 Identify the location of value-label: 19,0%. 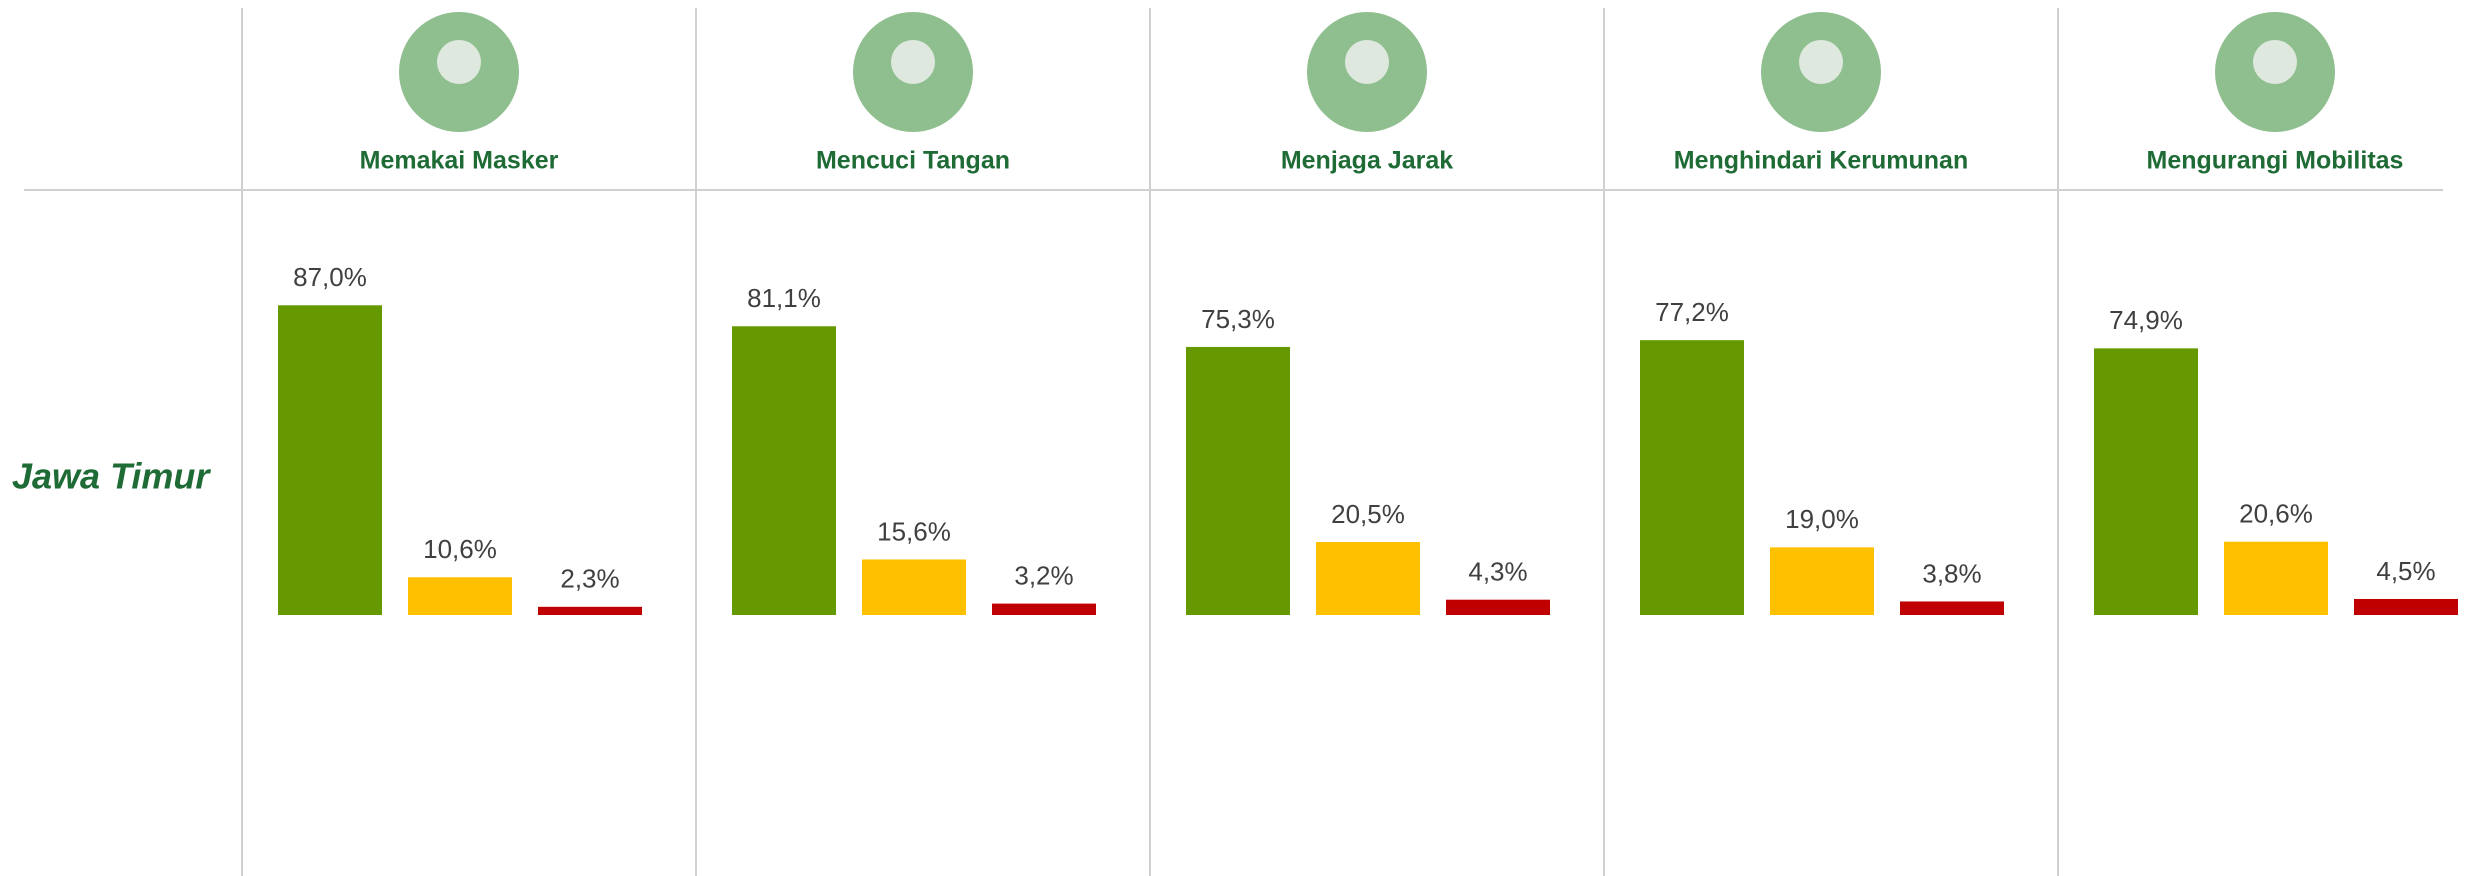
(1822, 519).